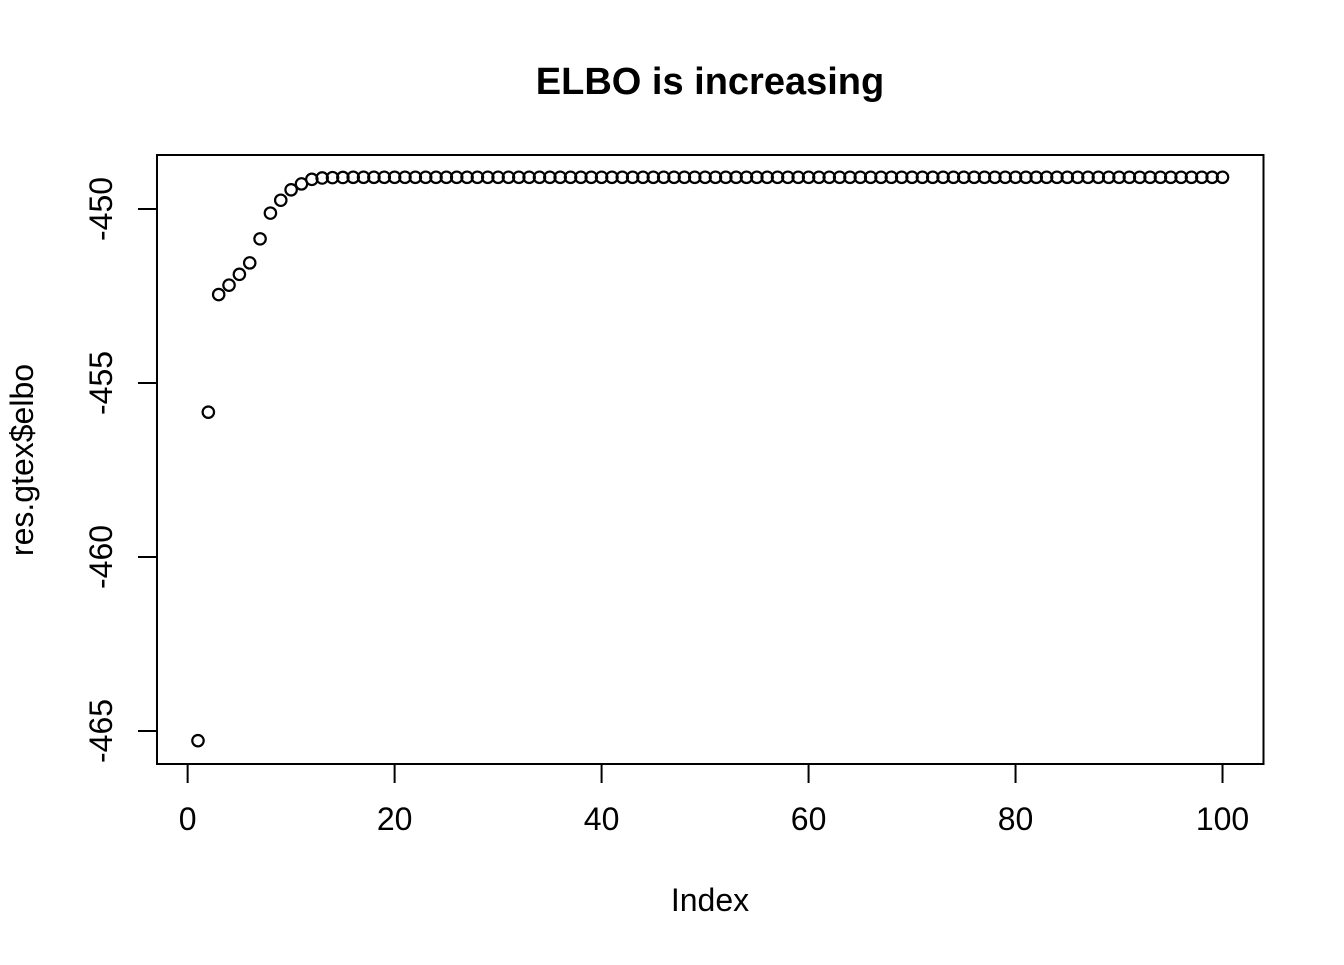 The image size is (1344, 965). Describe the element at coordinates (22, 460) in the screenshot. I see `y-axis-label: res.gtex$elbo` at that location.